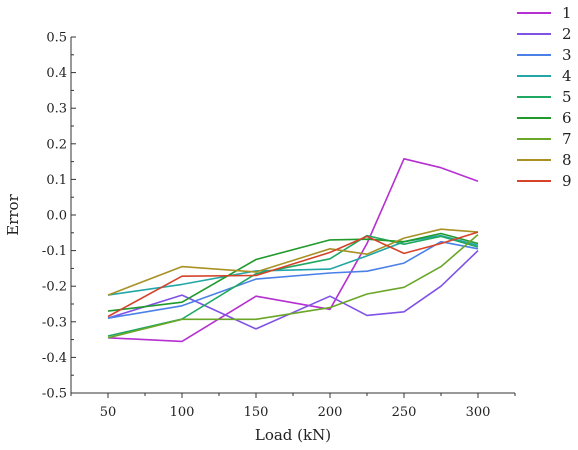 This screenshot has width=578, height=450. Describe the element at coordinates (567, 118) in the screenshot. I see `legend-label-6: 6` at that location.